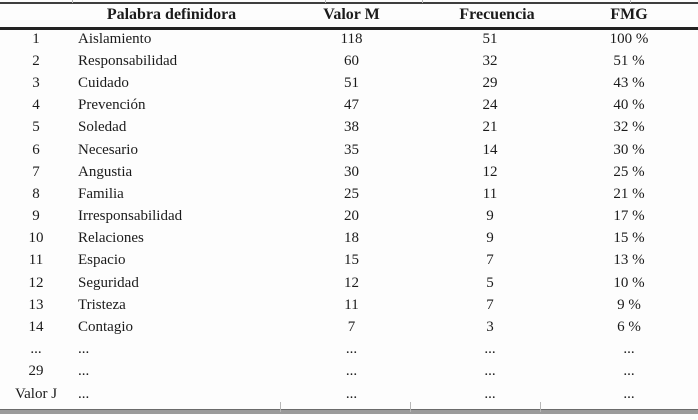 The image size is (698, 420). Describe the element at coordinates (36, 39) in the screenshot. I see `table-cell: 1` at that location.